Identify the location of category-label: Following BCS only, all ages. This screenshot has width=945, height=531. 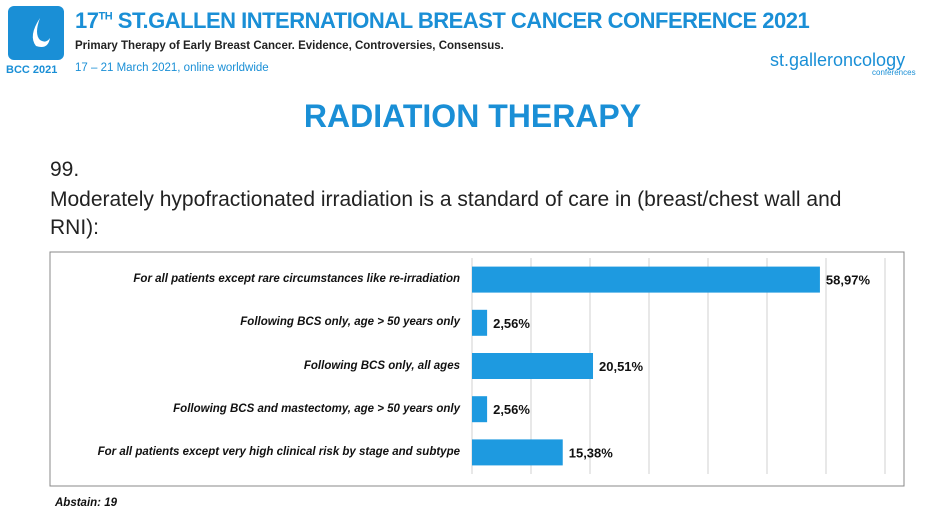
(381, 365).